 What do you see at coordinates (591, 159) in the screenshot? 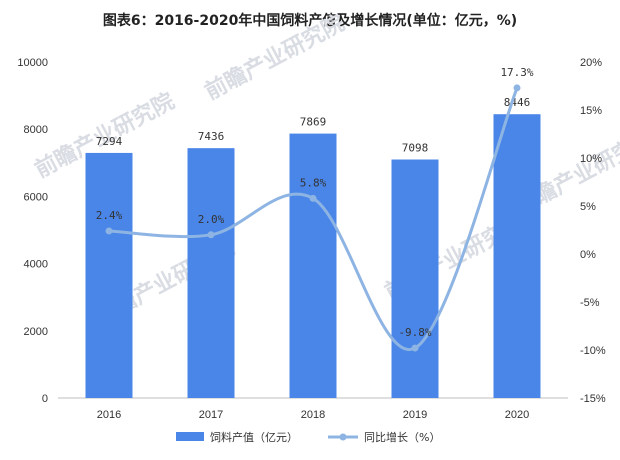
I see `right-axis-tick-label: 10%` at bounding box center [591, 159].